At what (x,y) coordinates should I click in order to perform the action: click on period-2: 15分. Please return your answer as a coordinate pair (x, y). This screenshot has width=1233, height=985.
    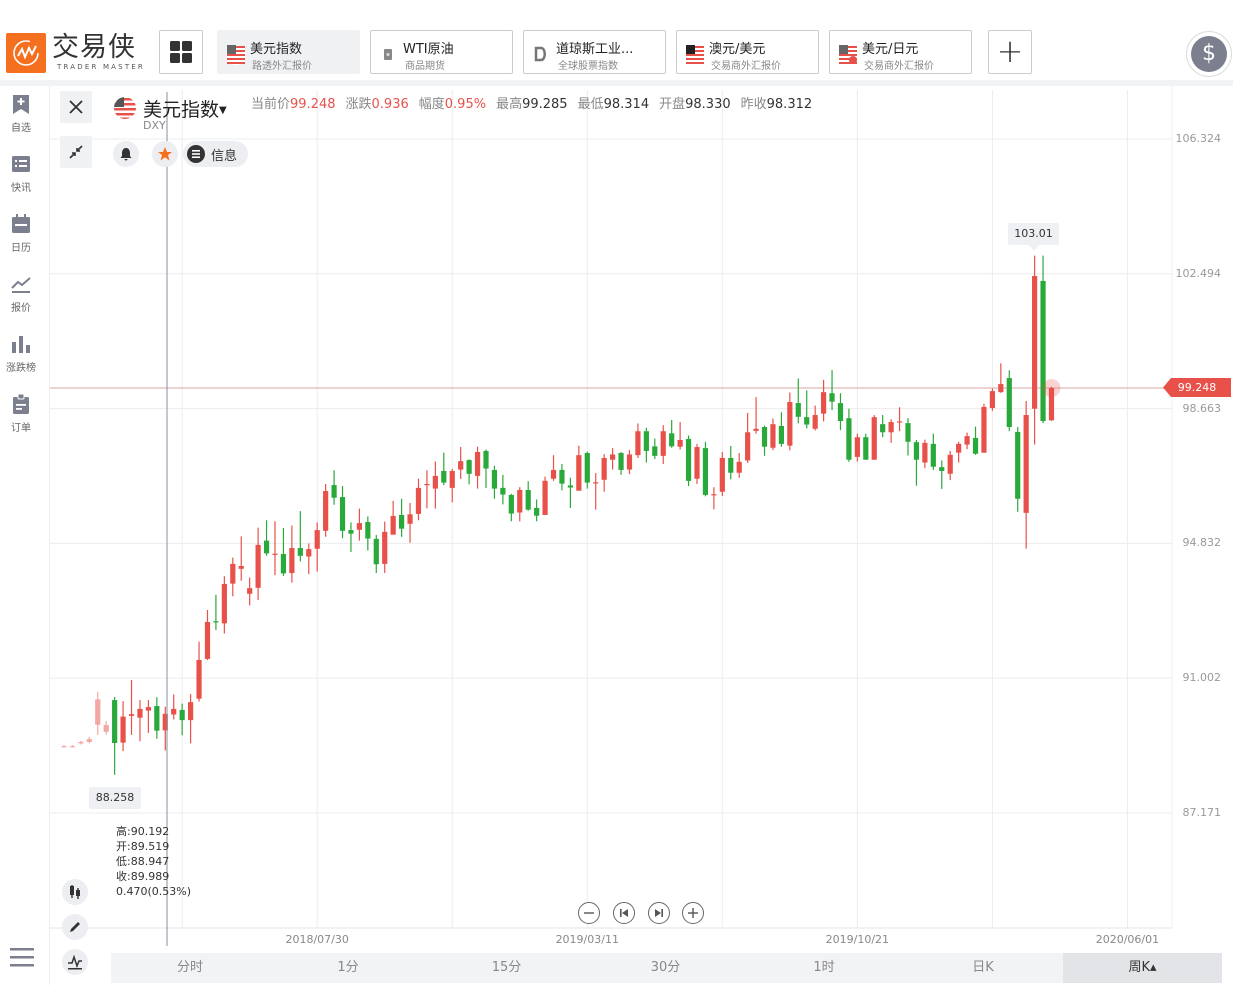
    Looking at the image, I should click on (506, 967).